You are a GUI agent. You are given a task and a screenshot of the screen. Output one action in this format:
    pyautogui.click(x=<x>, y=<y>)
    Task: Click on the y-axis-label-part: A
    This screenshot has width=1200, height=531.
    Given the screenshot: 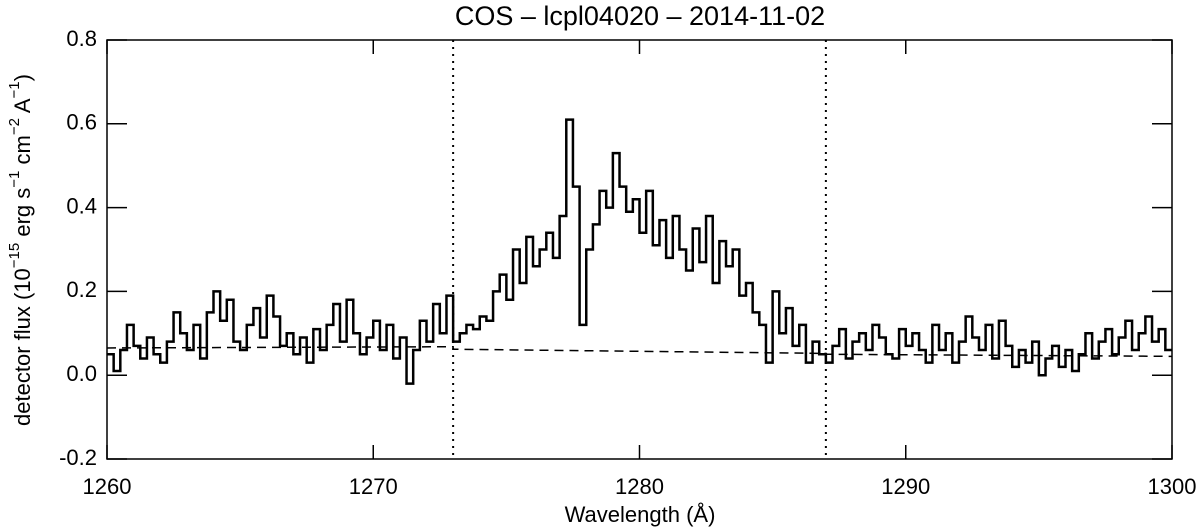 What is the action you would take?
    pyautogui.click(x=22, y=108)
    